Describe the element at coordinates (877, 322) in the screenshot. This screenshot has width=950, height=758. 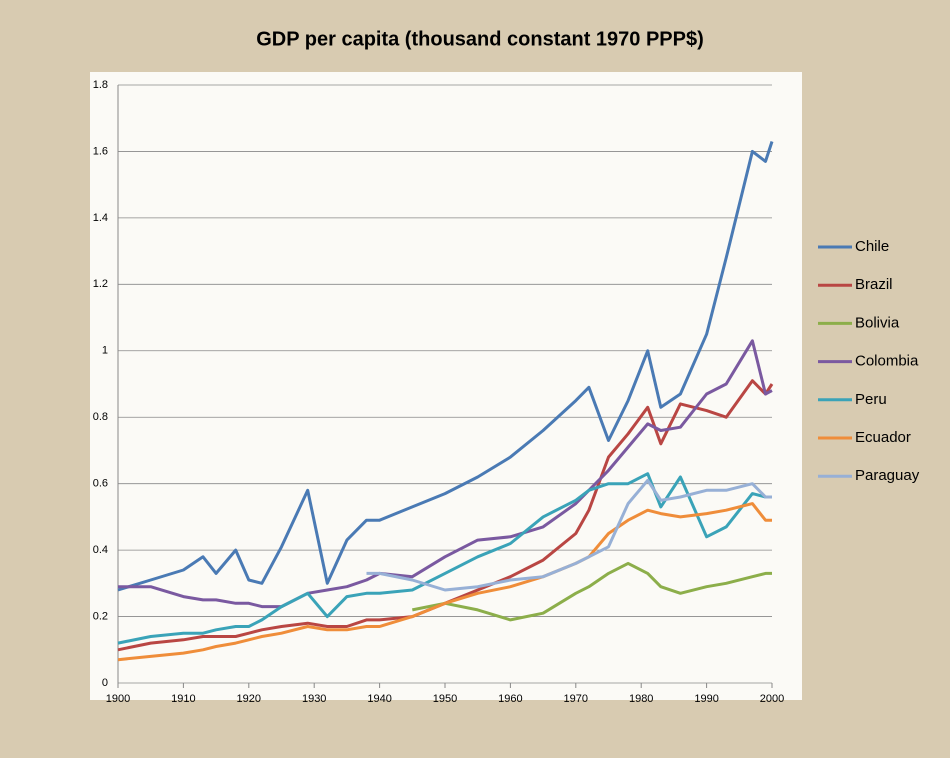
I see `legend-label: Bolivia` at that location.